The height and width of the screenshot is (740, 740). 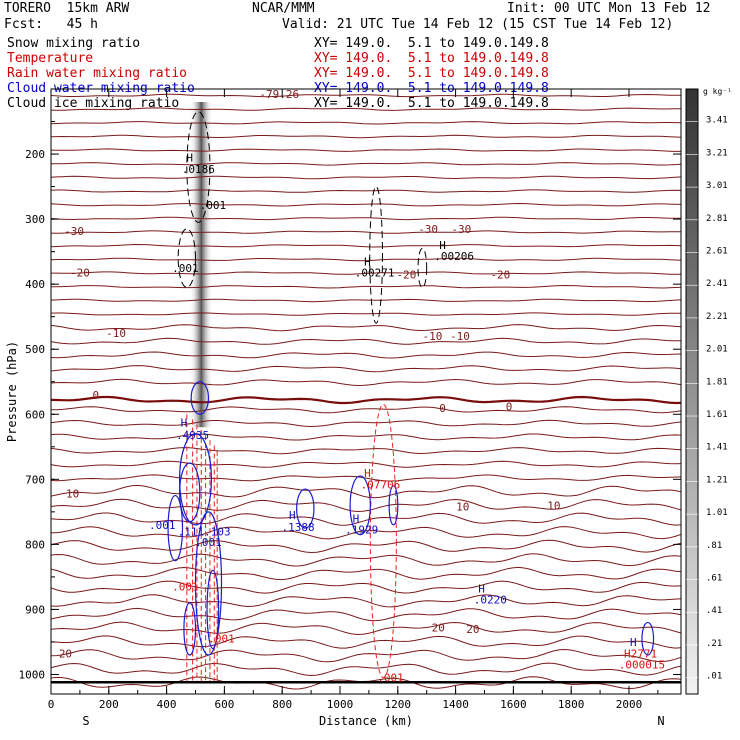 What do you see at coordinates (375, 272) in the screenshot?
I see `cloud-ice-extremum-label: .00271` at bounding box center [375, 272].